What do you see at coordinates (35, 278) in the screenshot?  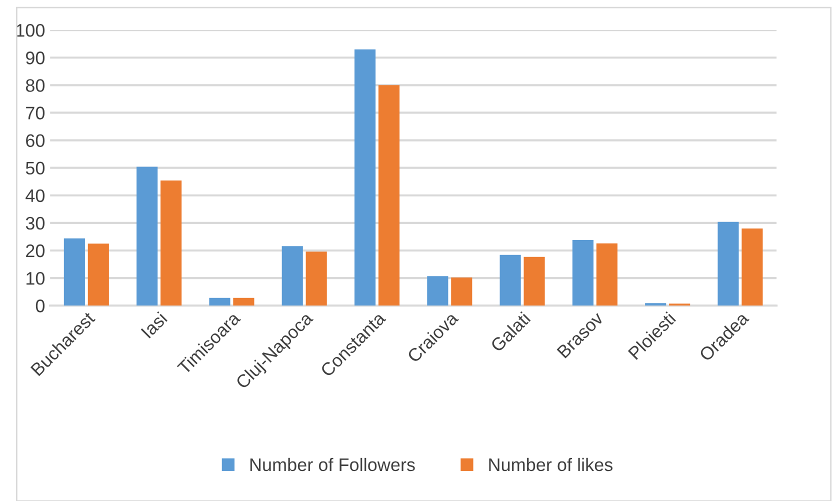 I see `y-tick-label: 10` at bounding box center [35, 278].